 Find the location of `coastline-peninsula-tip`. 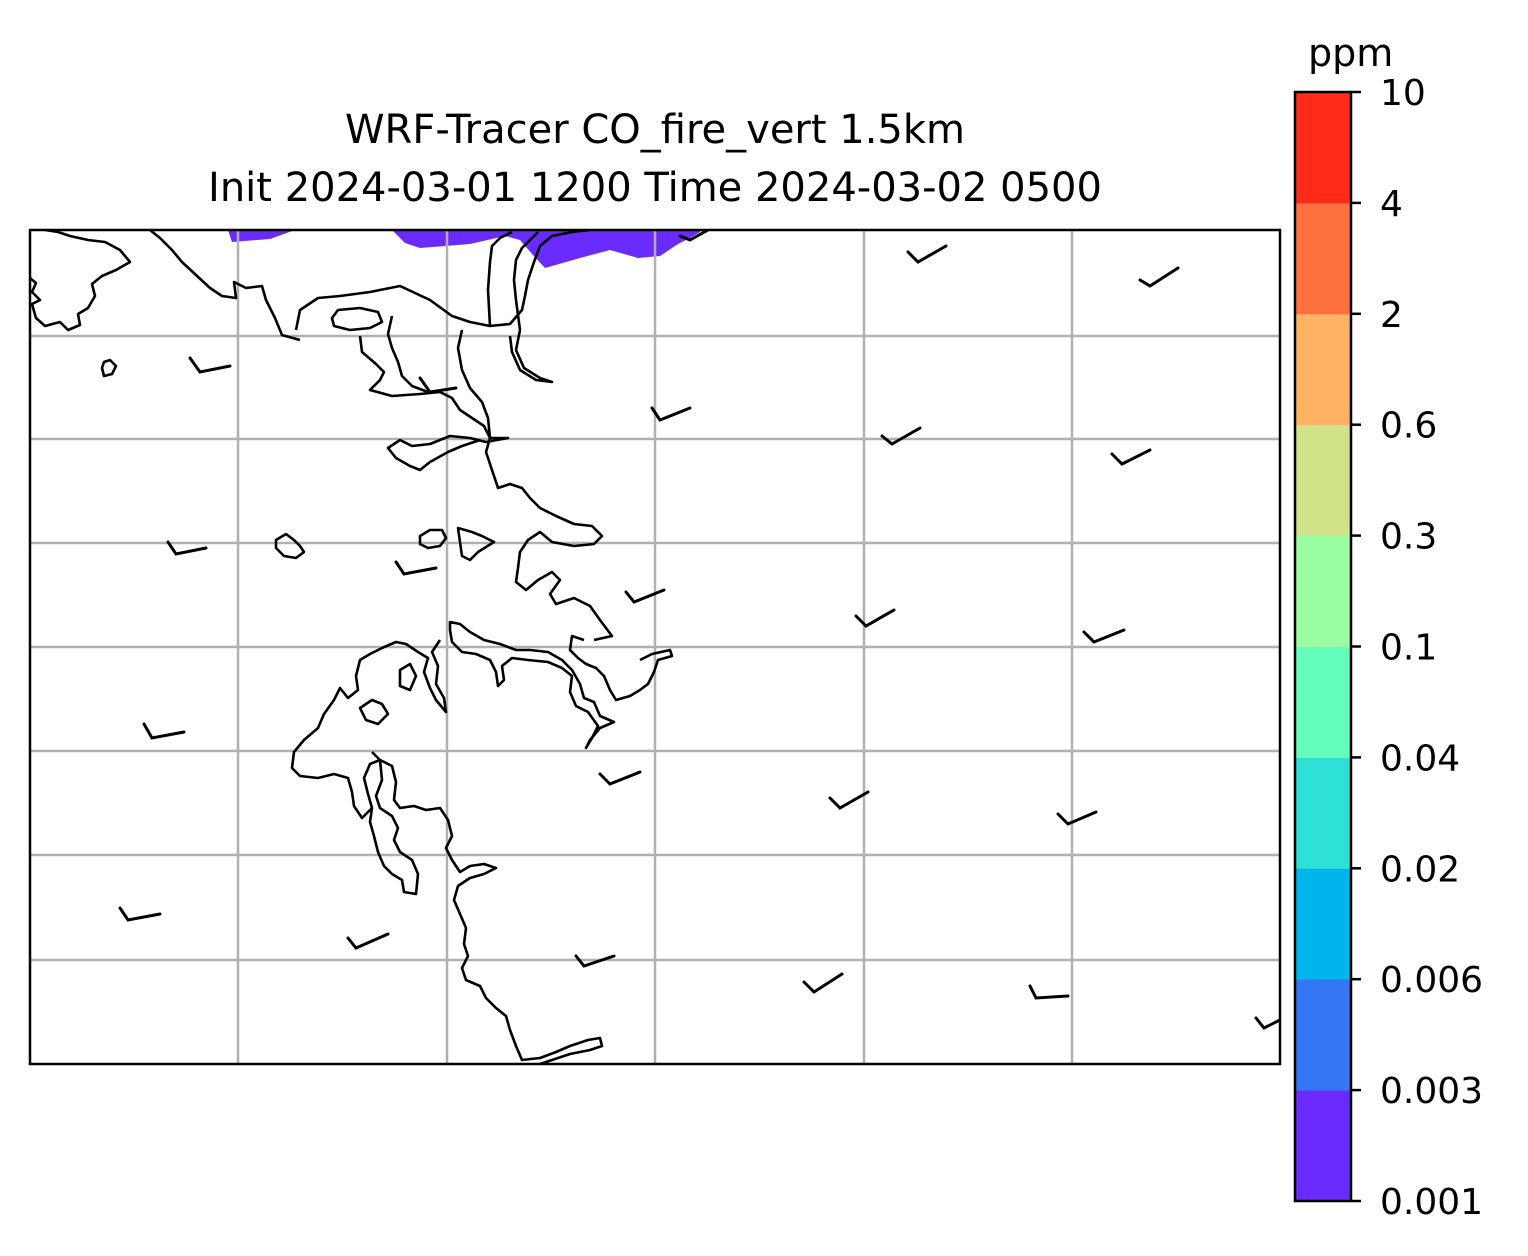

coastline-peninsula-tip is located at coordinates (621, 668).